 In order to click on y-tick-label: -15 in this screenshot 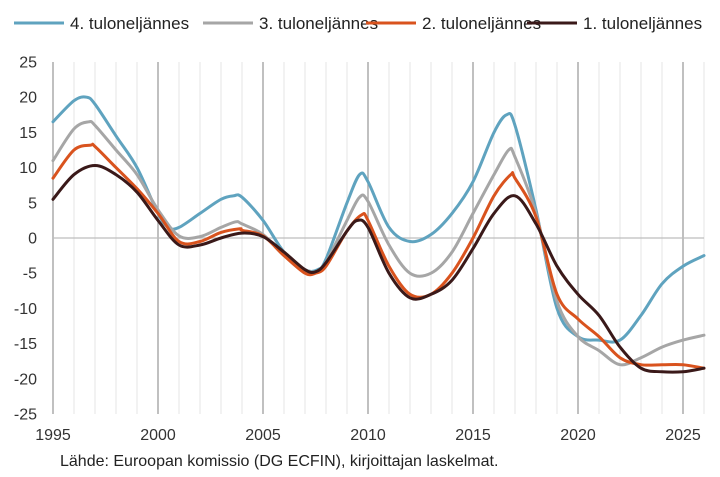, I will do `click(25, 344)`.